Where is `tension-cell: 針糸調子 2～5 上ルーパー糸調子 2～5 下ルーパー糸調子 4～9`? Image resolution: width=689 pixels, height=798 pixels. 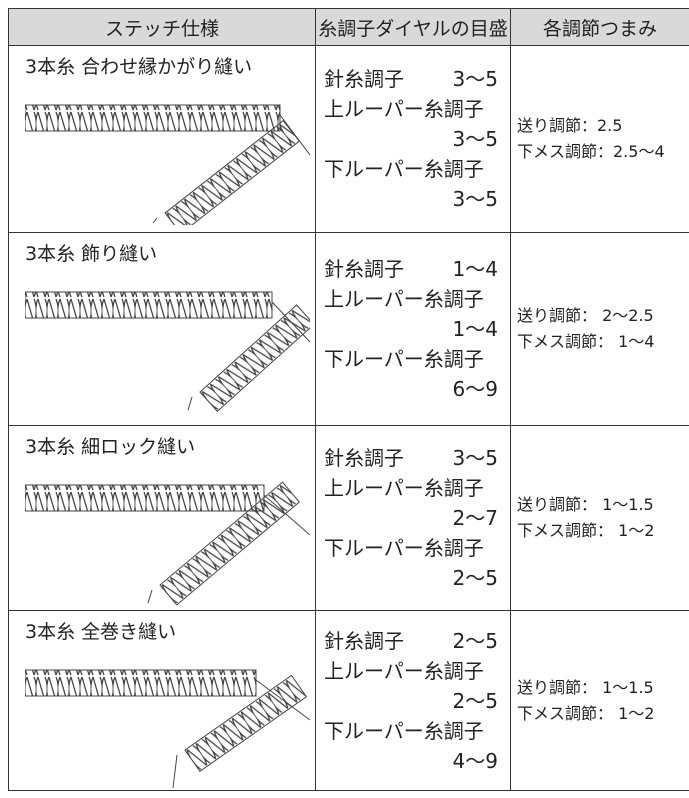 tension-cell: 針糸調子 2～5 上ルーパー糸調子 2～5 下ルーパー糸調子 4～9 is located at coordinates (413, 701).